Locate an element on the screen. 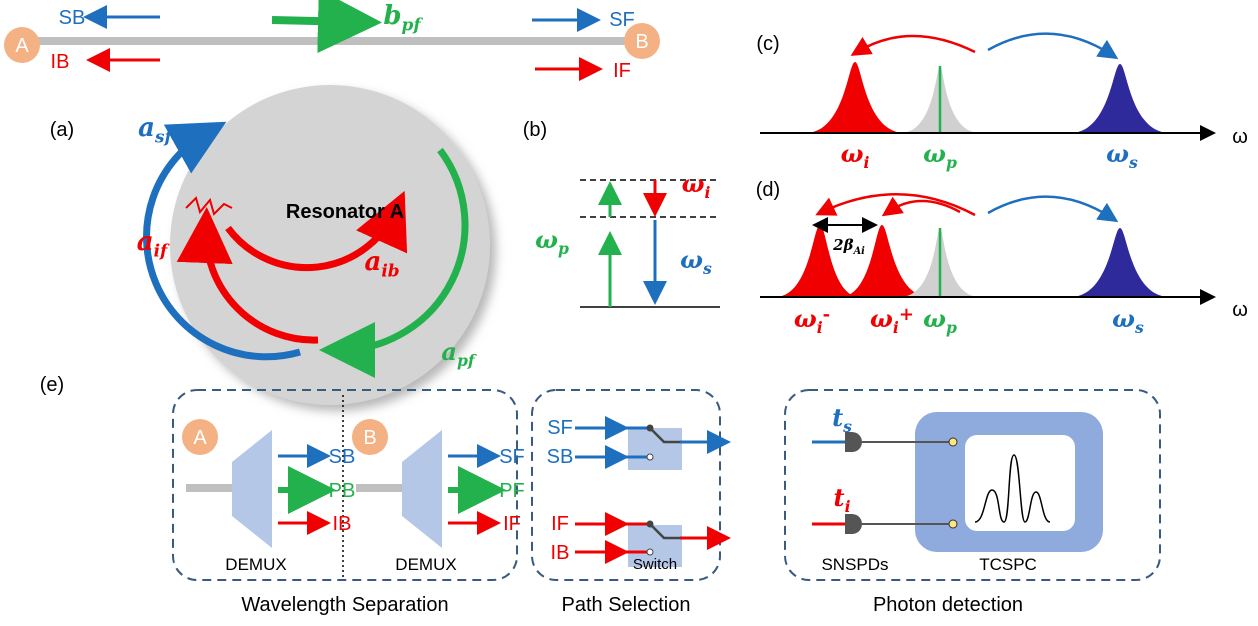  demux-b is located at coordinates (429, 483).